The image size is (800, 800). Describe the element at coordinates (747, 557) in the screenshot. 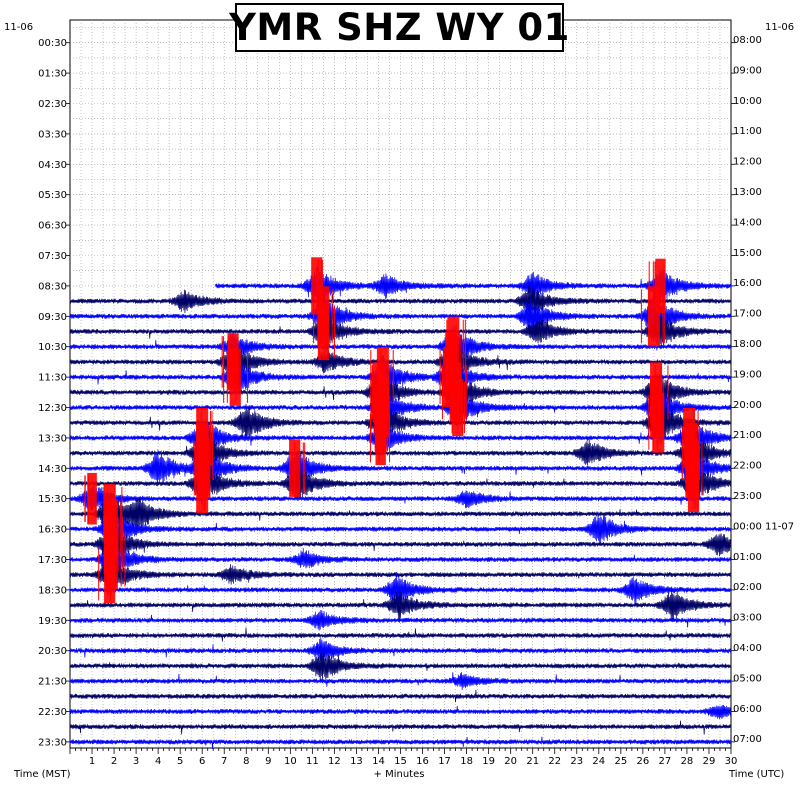

I see `y-tick-label-right: 01:00` at that location.